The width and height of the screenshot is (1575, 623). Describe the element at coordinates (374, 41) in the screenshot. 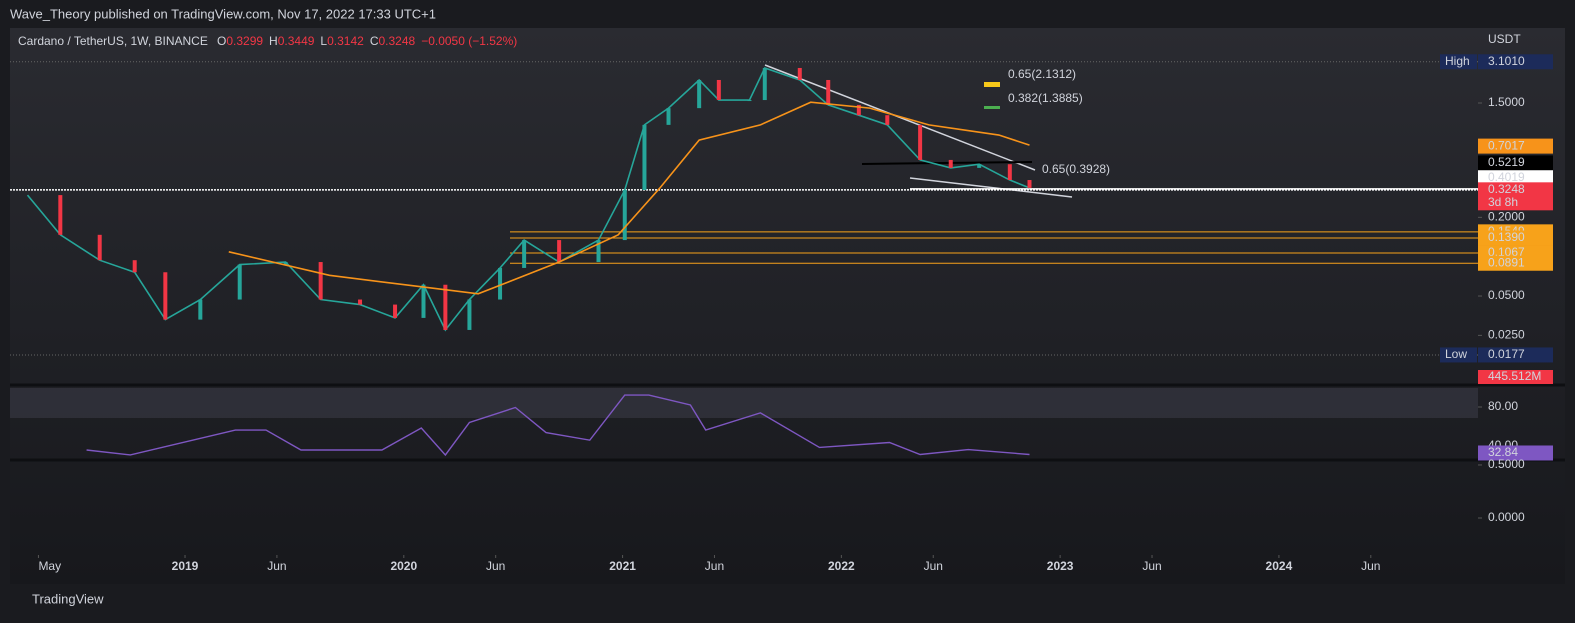

I see `ohlc-key: C` at that location.